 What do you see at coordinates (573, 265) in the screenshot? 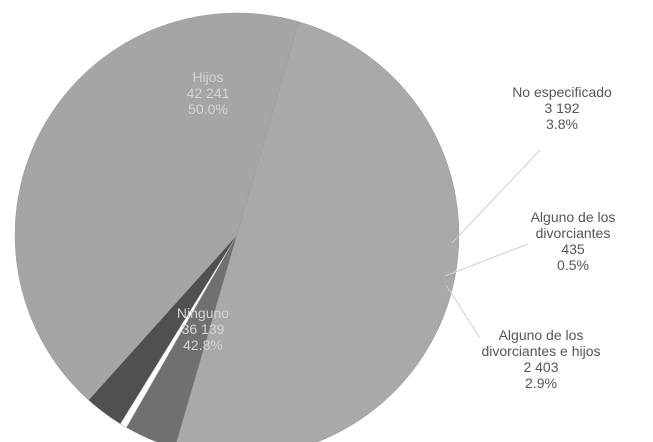
I see `slice-label-line: 0.5%` at bounding box center [573, 265].